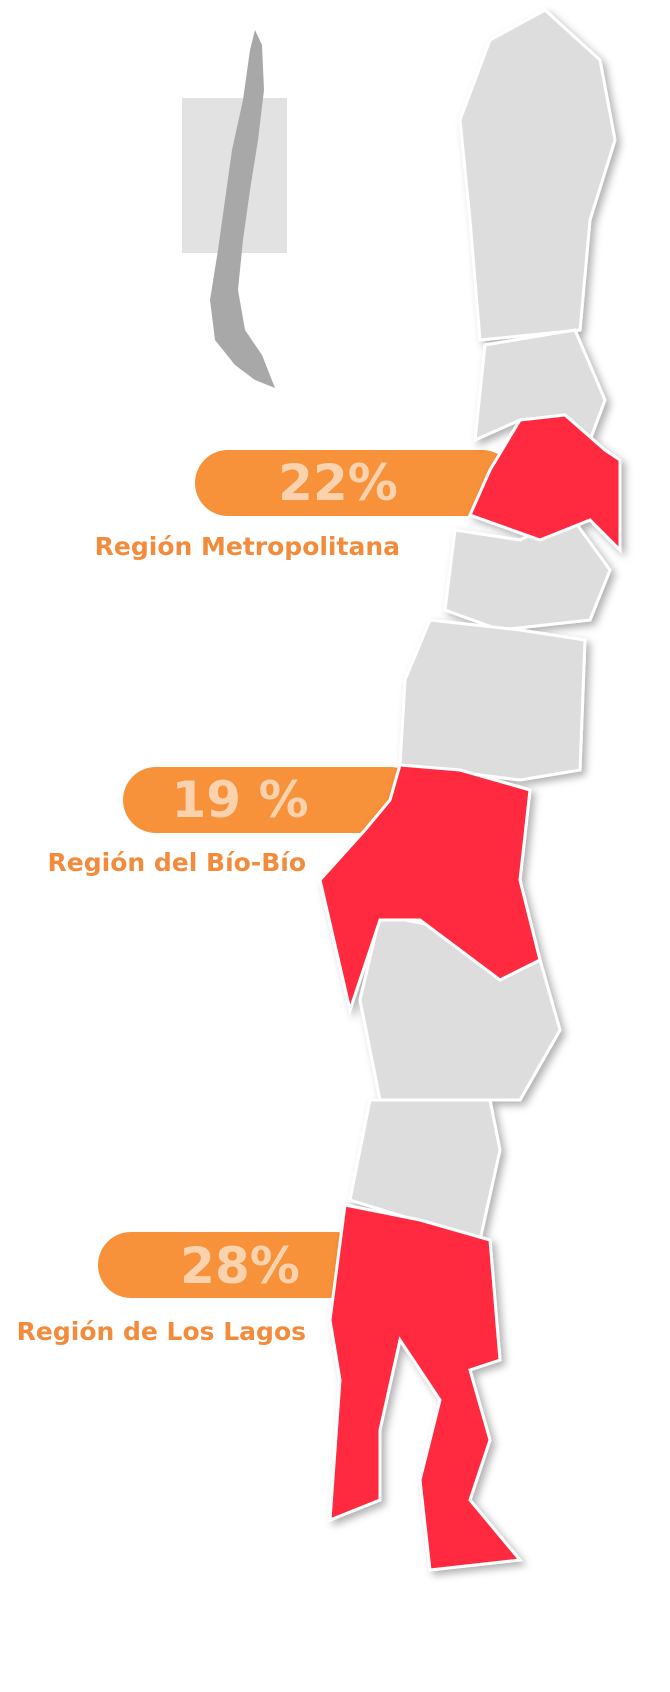 This screenshot has height=1692, width=670. I want to click on region-label: Región Metropolitana, so click(247, 546).